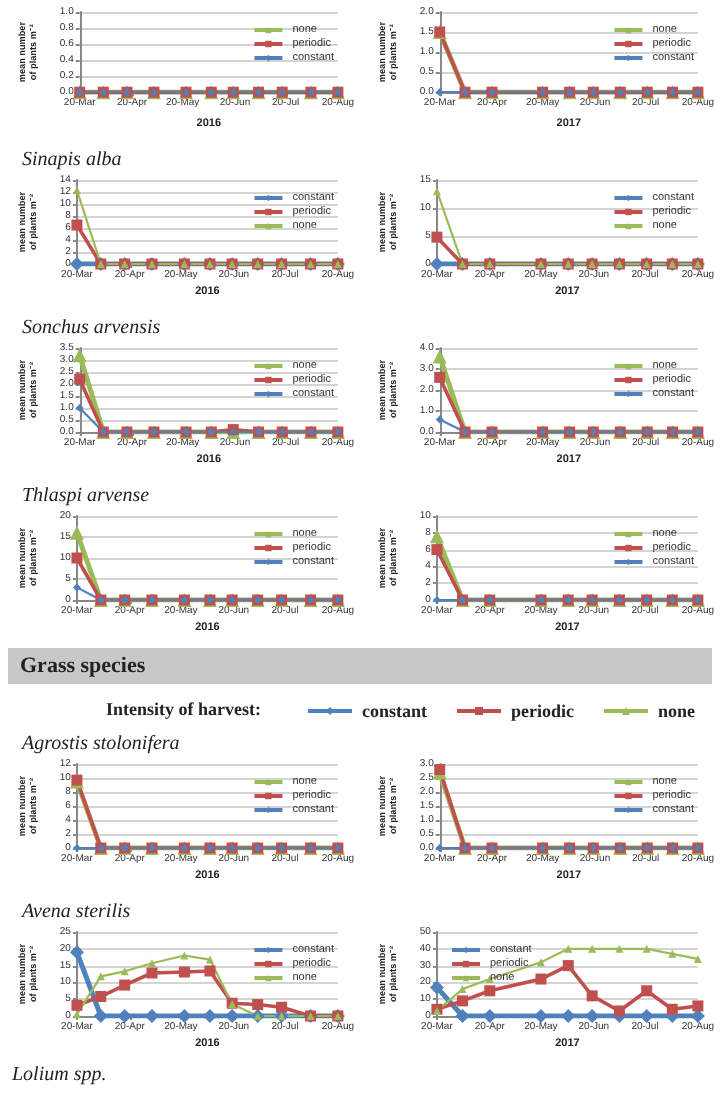 The width and height of the screenshot is (720, 1100). Describe the element at coordinates (75, 912) in the screenshot. I see `chart-title: Avena sterilis` at that location.